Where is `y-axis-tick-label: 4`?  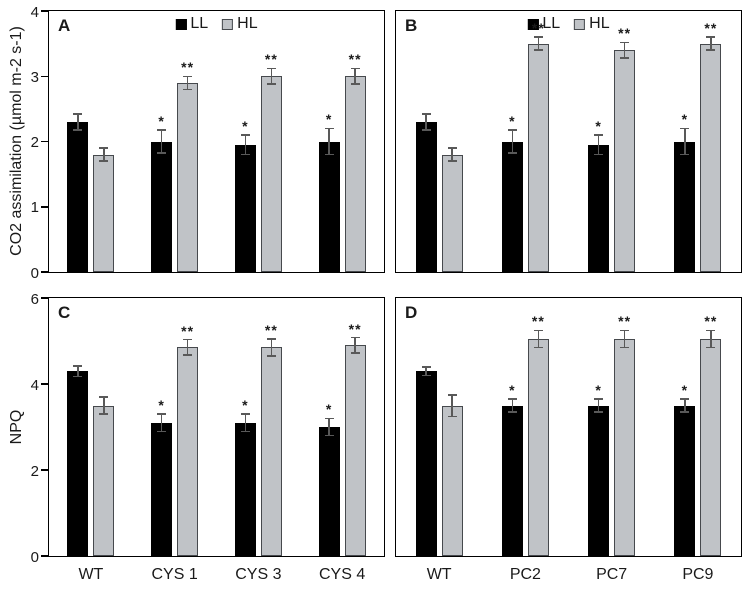 y-axis-tick-label: 4 is located at coordinates (34, 385).